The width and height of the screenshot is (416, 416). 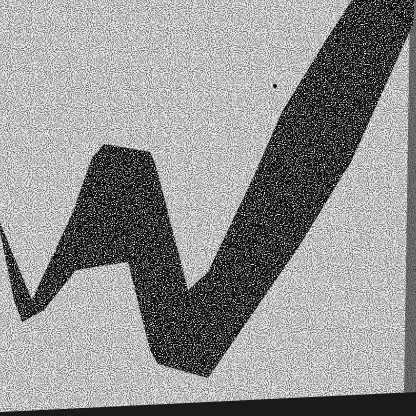 What do you see at coordinates (410, 197) in the screenshot?
I see `scan-border-right` at bounding box center [410, 197].